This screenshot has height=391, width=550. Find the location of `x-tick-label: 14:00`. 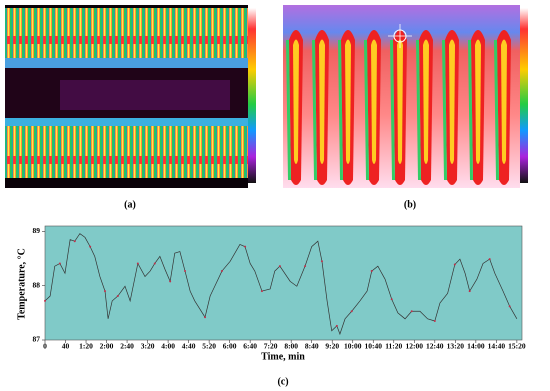

x-tick-label: 14:00 is located at coordinates (476, 346).